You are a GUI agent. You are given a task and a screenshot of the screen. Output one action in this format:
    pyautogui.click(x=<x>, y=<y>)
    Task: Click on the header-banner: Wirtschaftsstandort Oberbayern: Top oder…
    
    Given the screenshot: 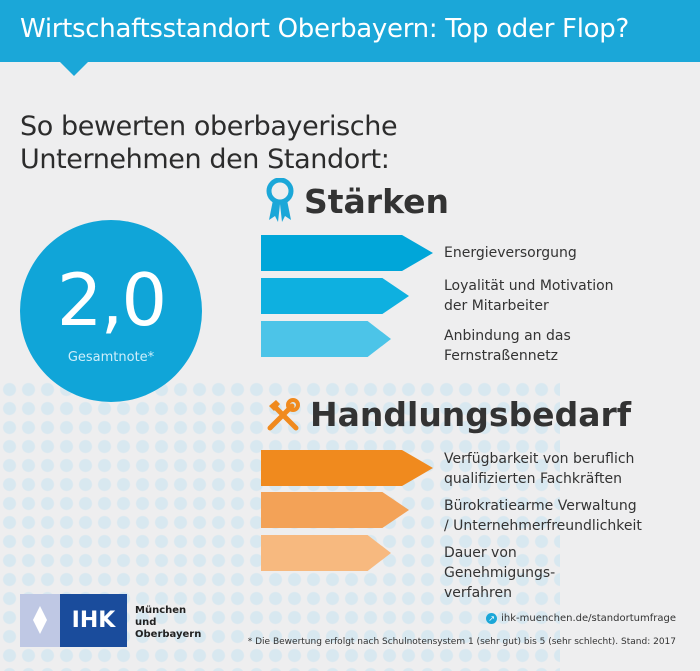 What is the action you would take?
    pyautogui.click(x=350, y=38)
    